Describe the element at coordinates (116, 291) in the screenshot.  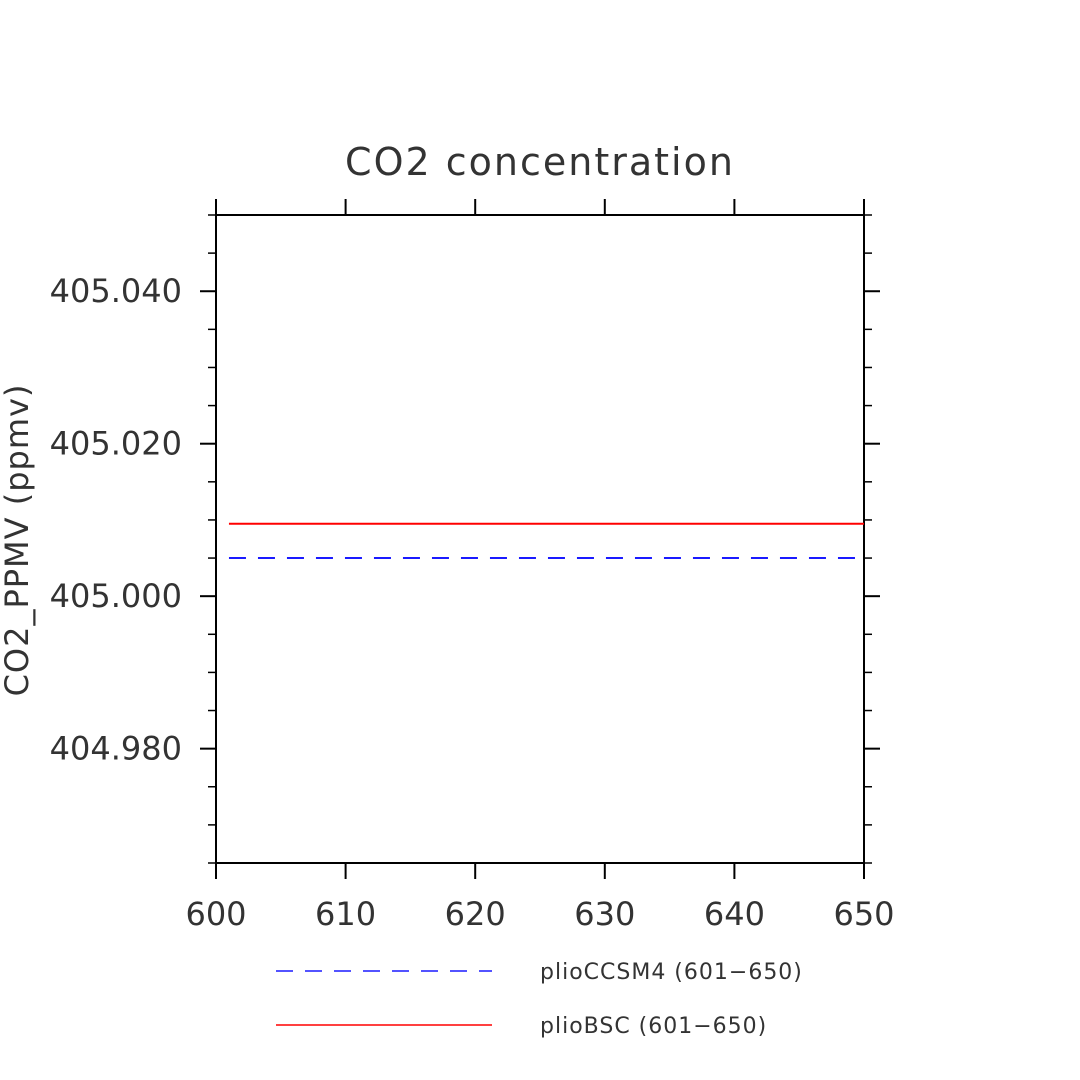
I see `y-tick-label: 405.040` at that location.